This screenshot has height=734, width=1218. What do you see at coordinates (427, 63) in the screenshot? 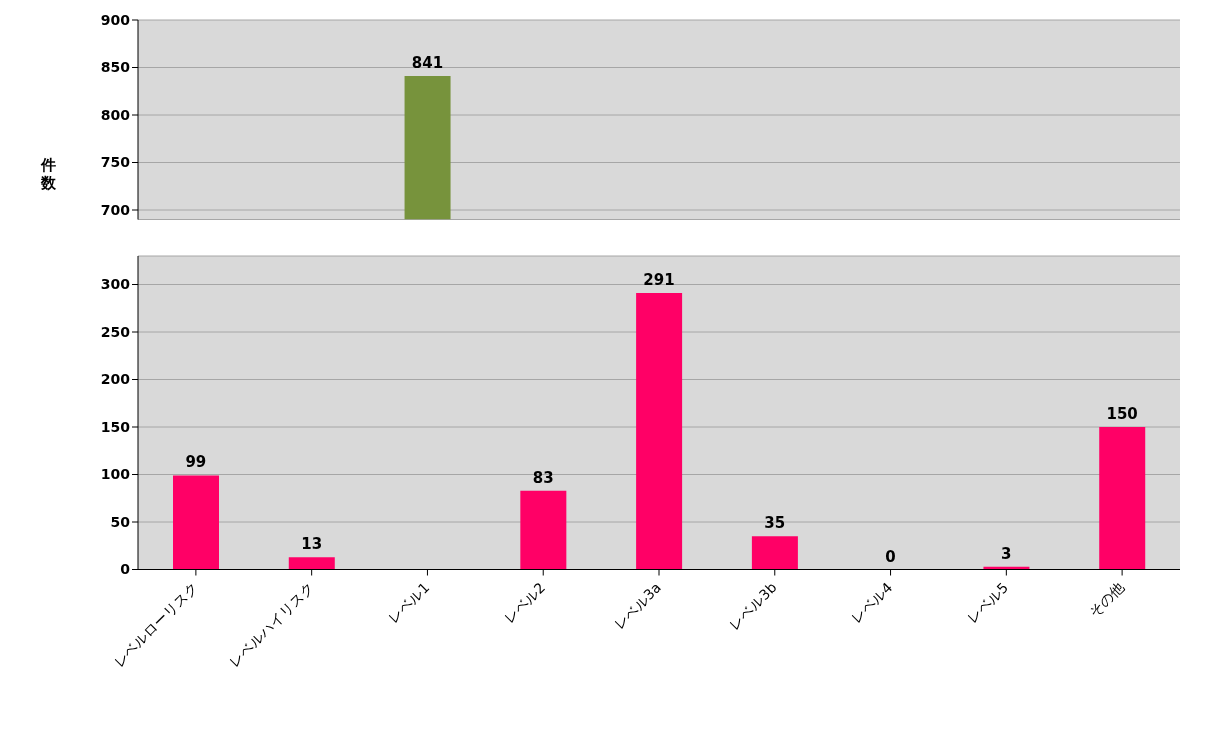
I see `data-label: 841` at bounding box center [427, 63].